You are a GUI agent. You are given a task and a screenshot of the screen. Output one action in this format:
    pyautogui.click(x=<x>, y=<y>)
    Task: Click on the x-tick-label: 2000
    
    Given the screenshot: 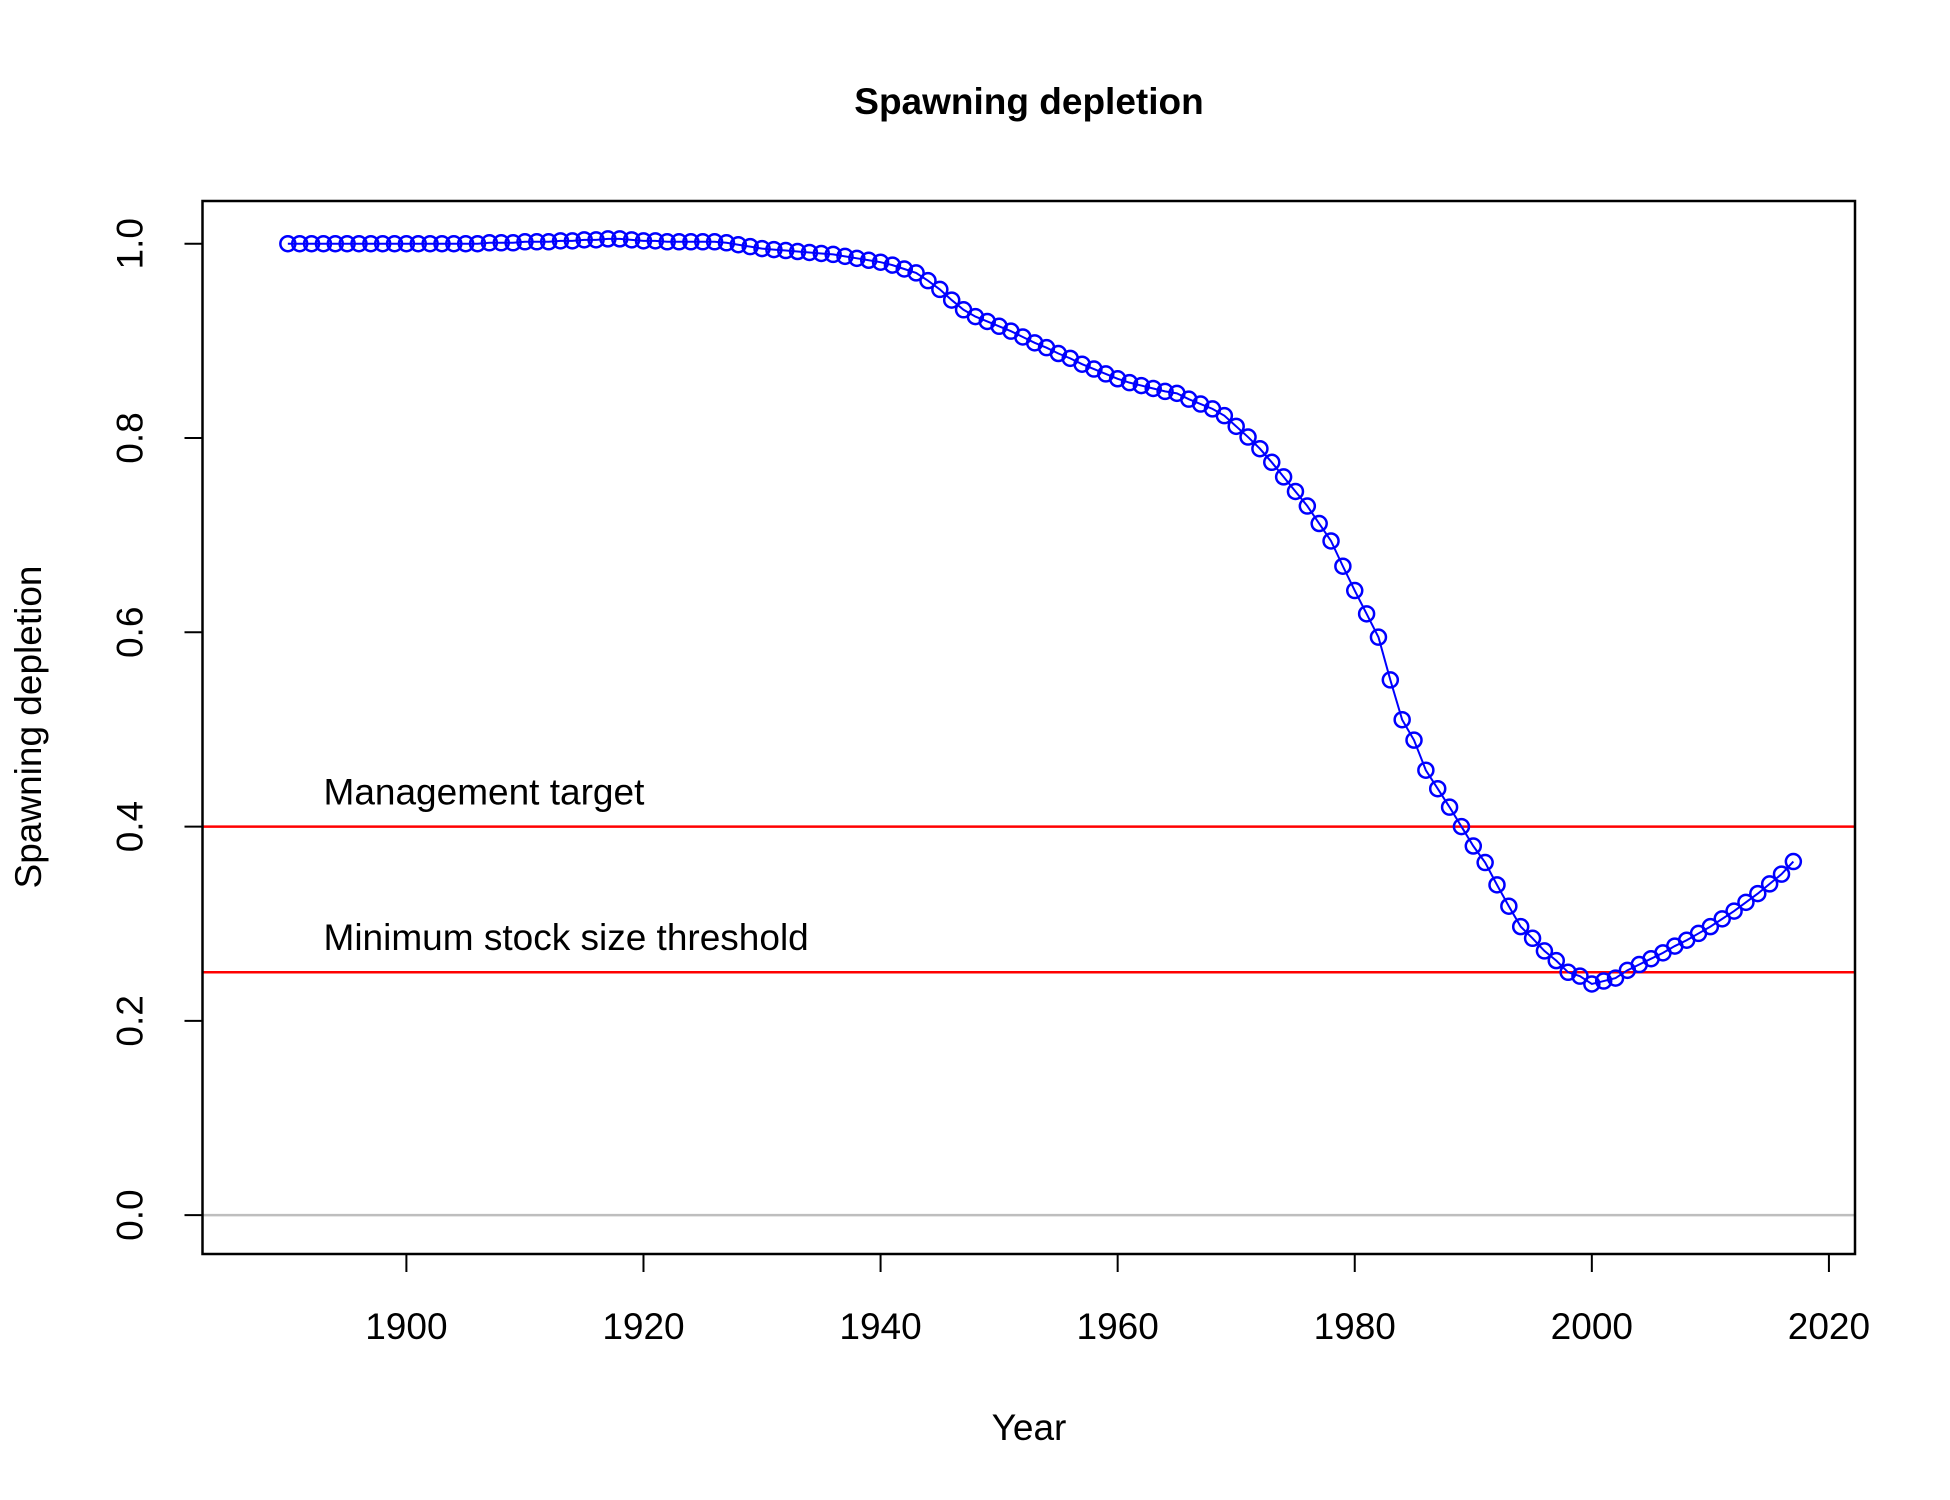 What is the action you would take?
    pyautogui.click(x=1592, y=1326)
    